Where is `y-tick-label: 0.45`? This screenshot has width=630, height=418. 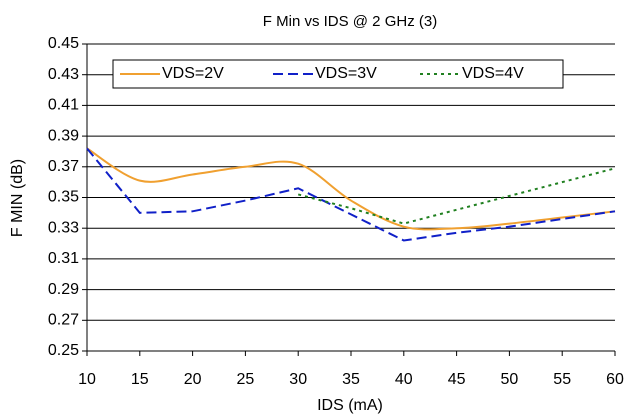
y-tick-label: 0.45 is located at coordinates (63, 43).